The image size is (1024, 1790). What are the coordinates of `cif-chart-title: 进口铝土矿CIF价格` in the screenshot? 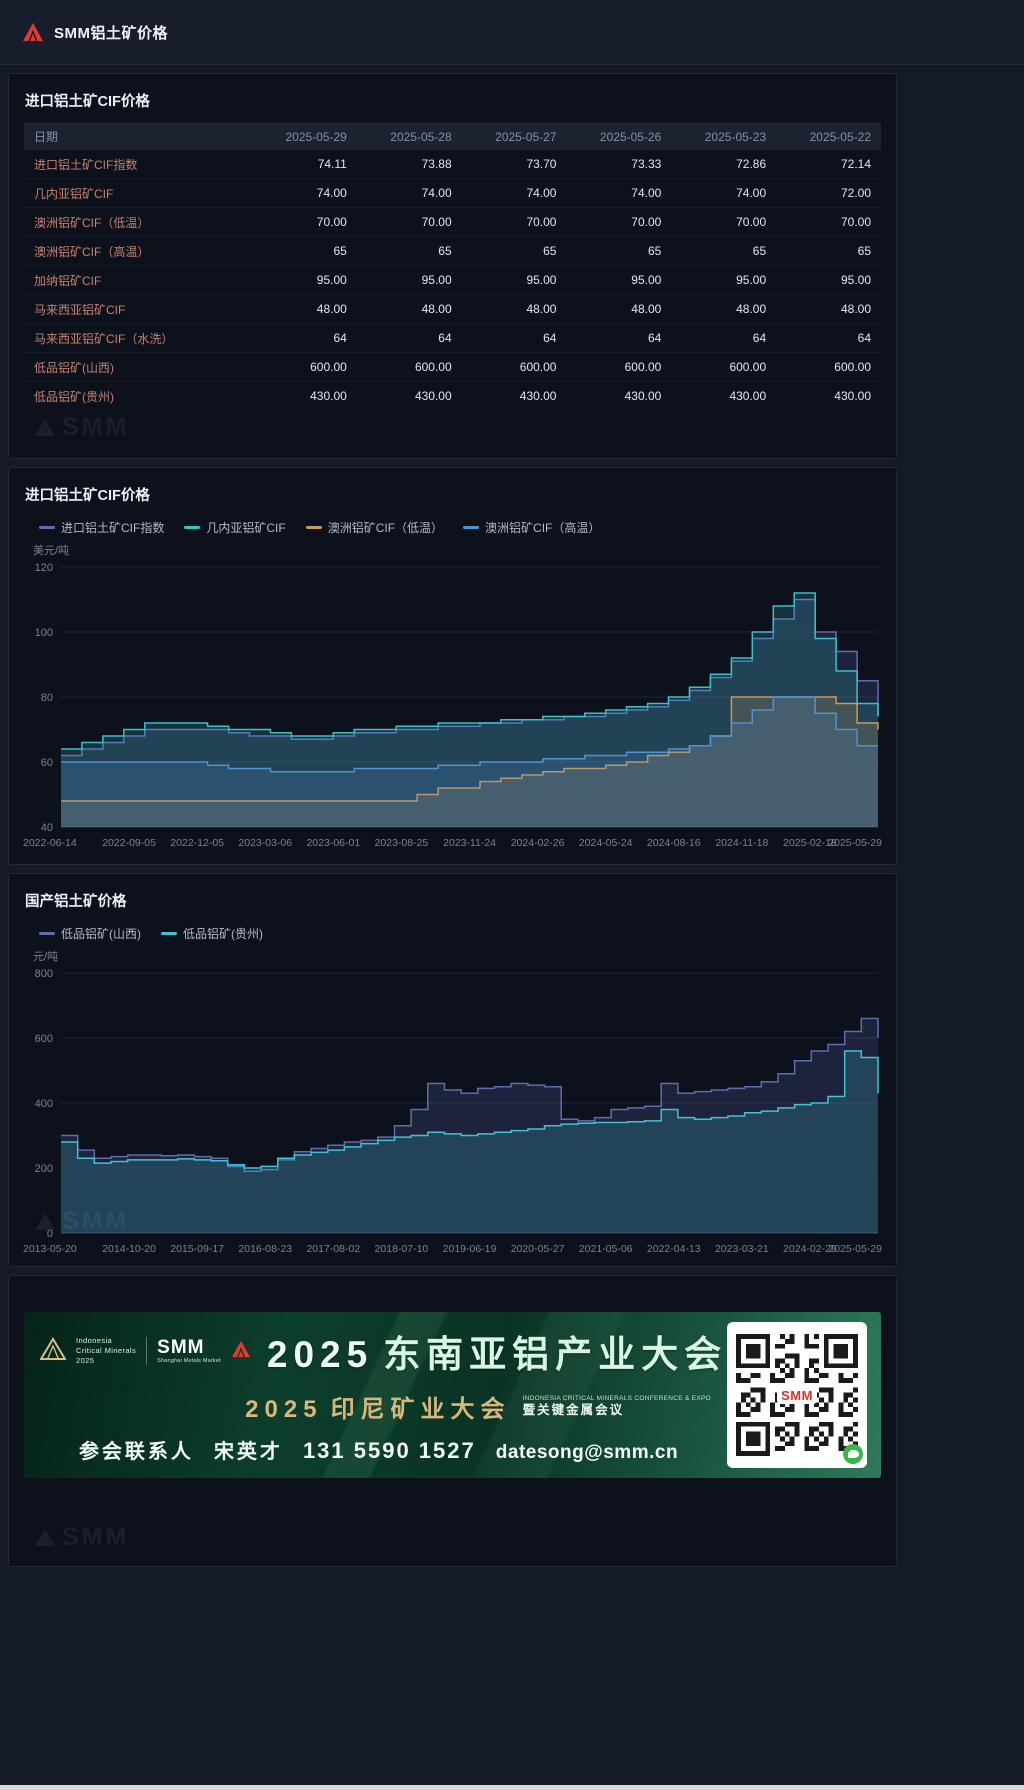 It's located at (87, 496).